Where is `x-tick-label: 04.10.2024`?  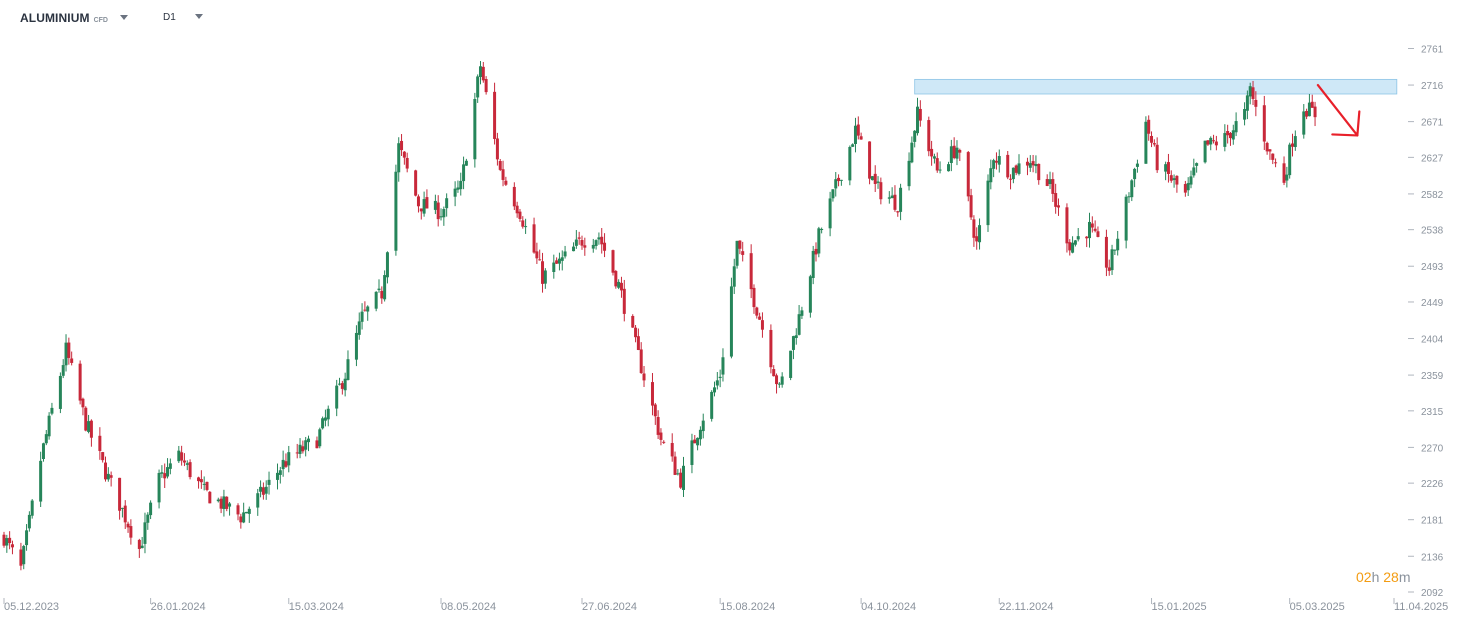 x-tick-label: 04.10.2024 is located at coordinates (888, 607).